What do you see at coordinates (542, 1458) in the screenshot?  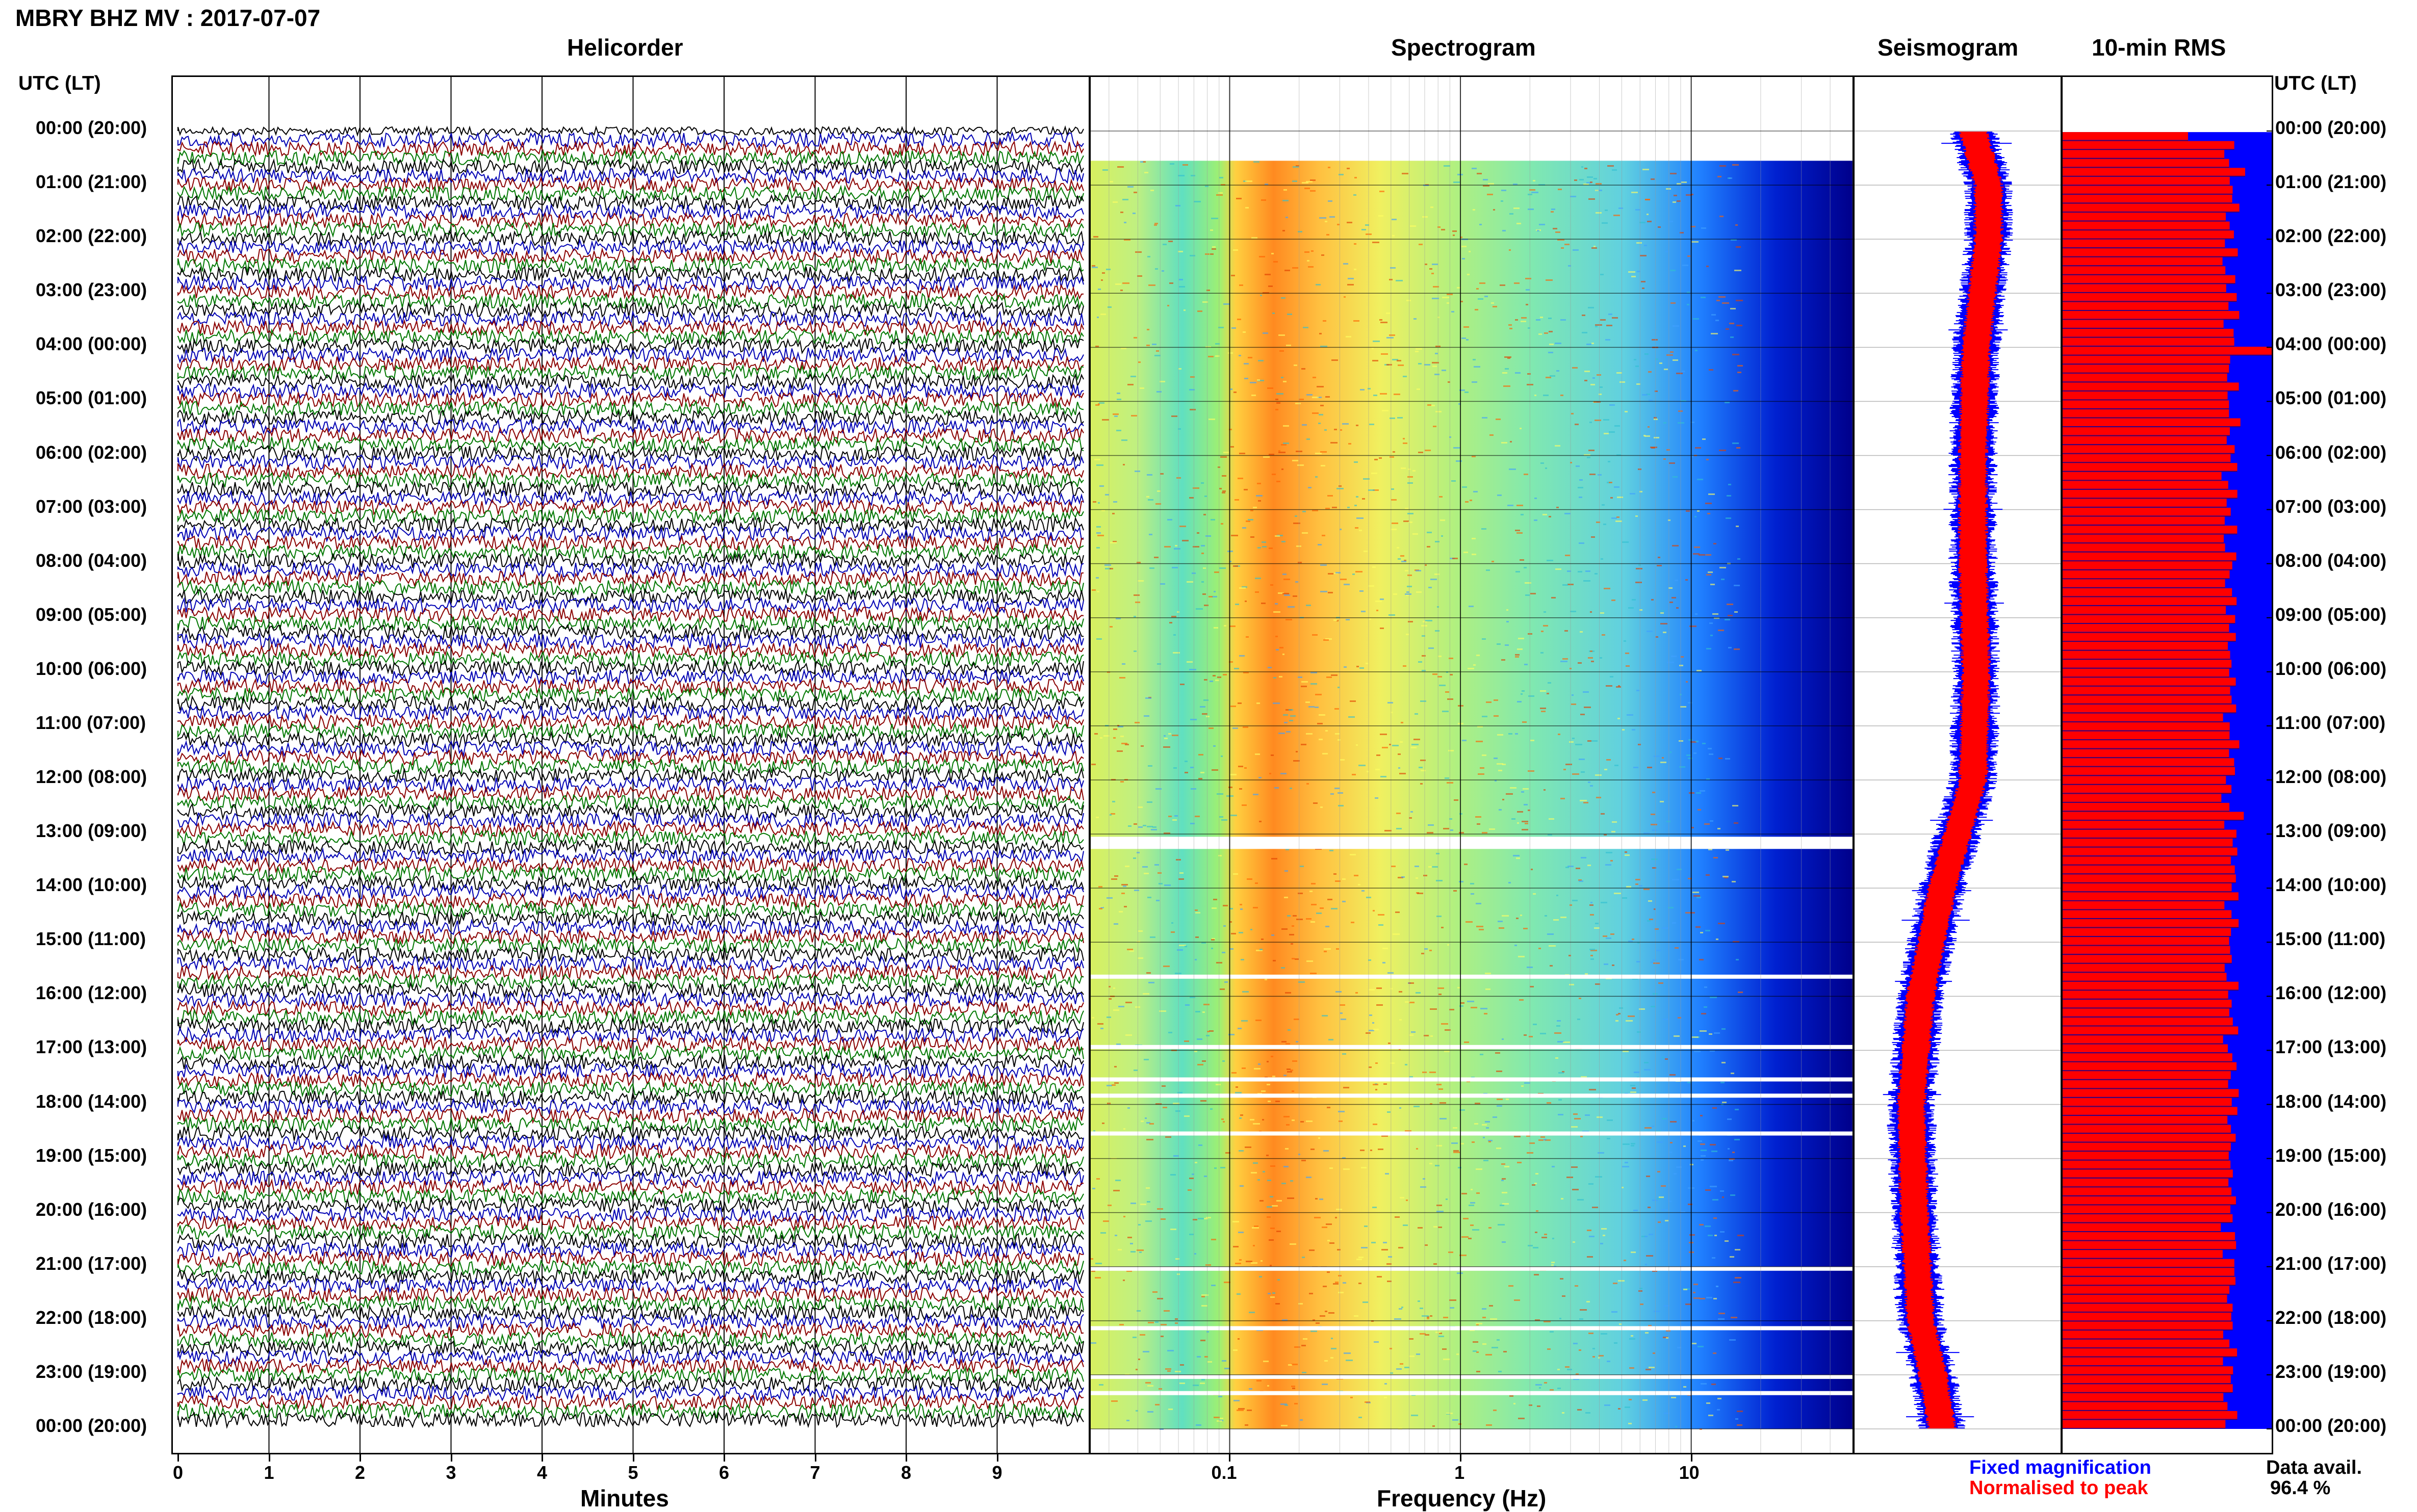 I see `helicorder-x-tick-mark` at bounding box center [542, 1458].